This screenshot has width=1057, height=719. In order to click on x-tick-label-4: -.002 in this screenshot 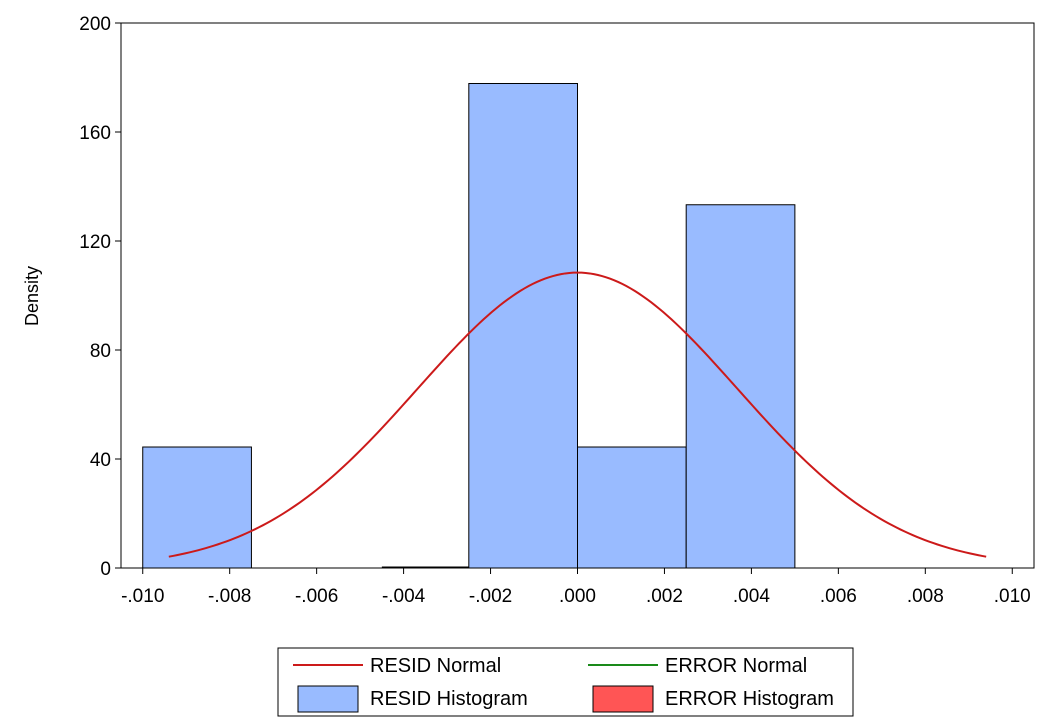, I will do `click(490, 596)`.